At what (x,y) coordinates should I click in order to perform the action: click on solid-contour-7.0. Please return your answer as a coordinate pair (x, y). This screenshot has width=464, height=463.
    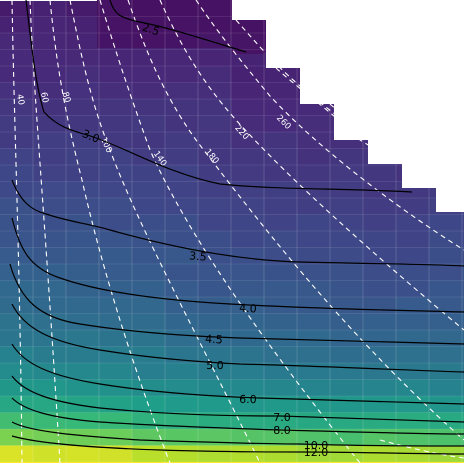
    Looking at the image, I should click on (237, 399).